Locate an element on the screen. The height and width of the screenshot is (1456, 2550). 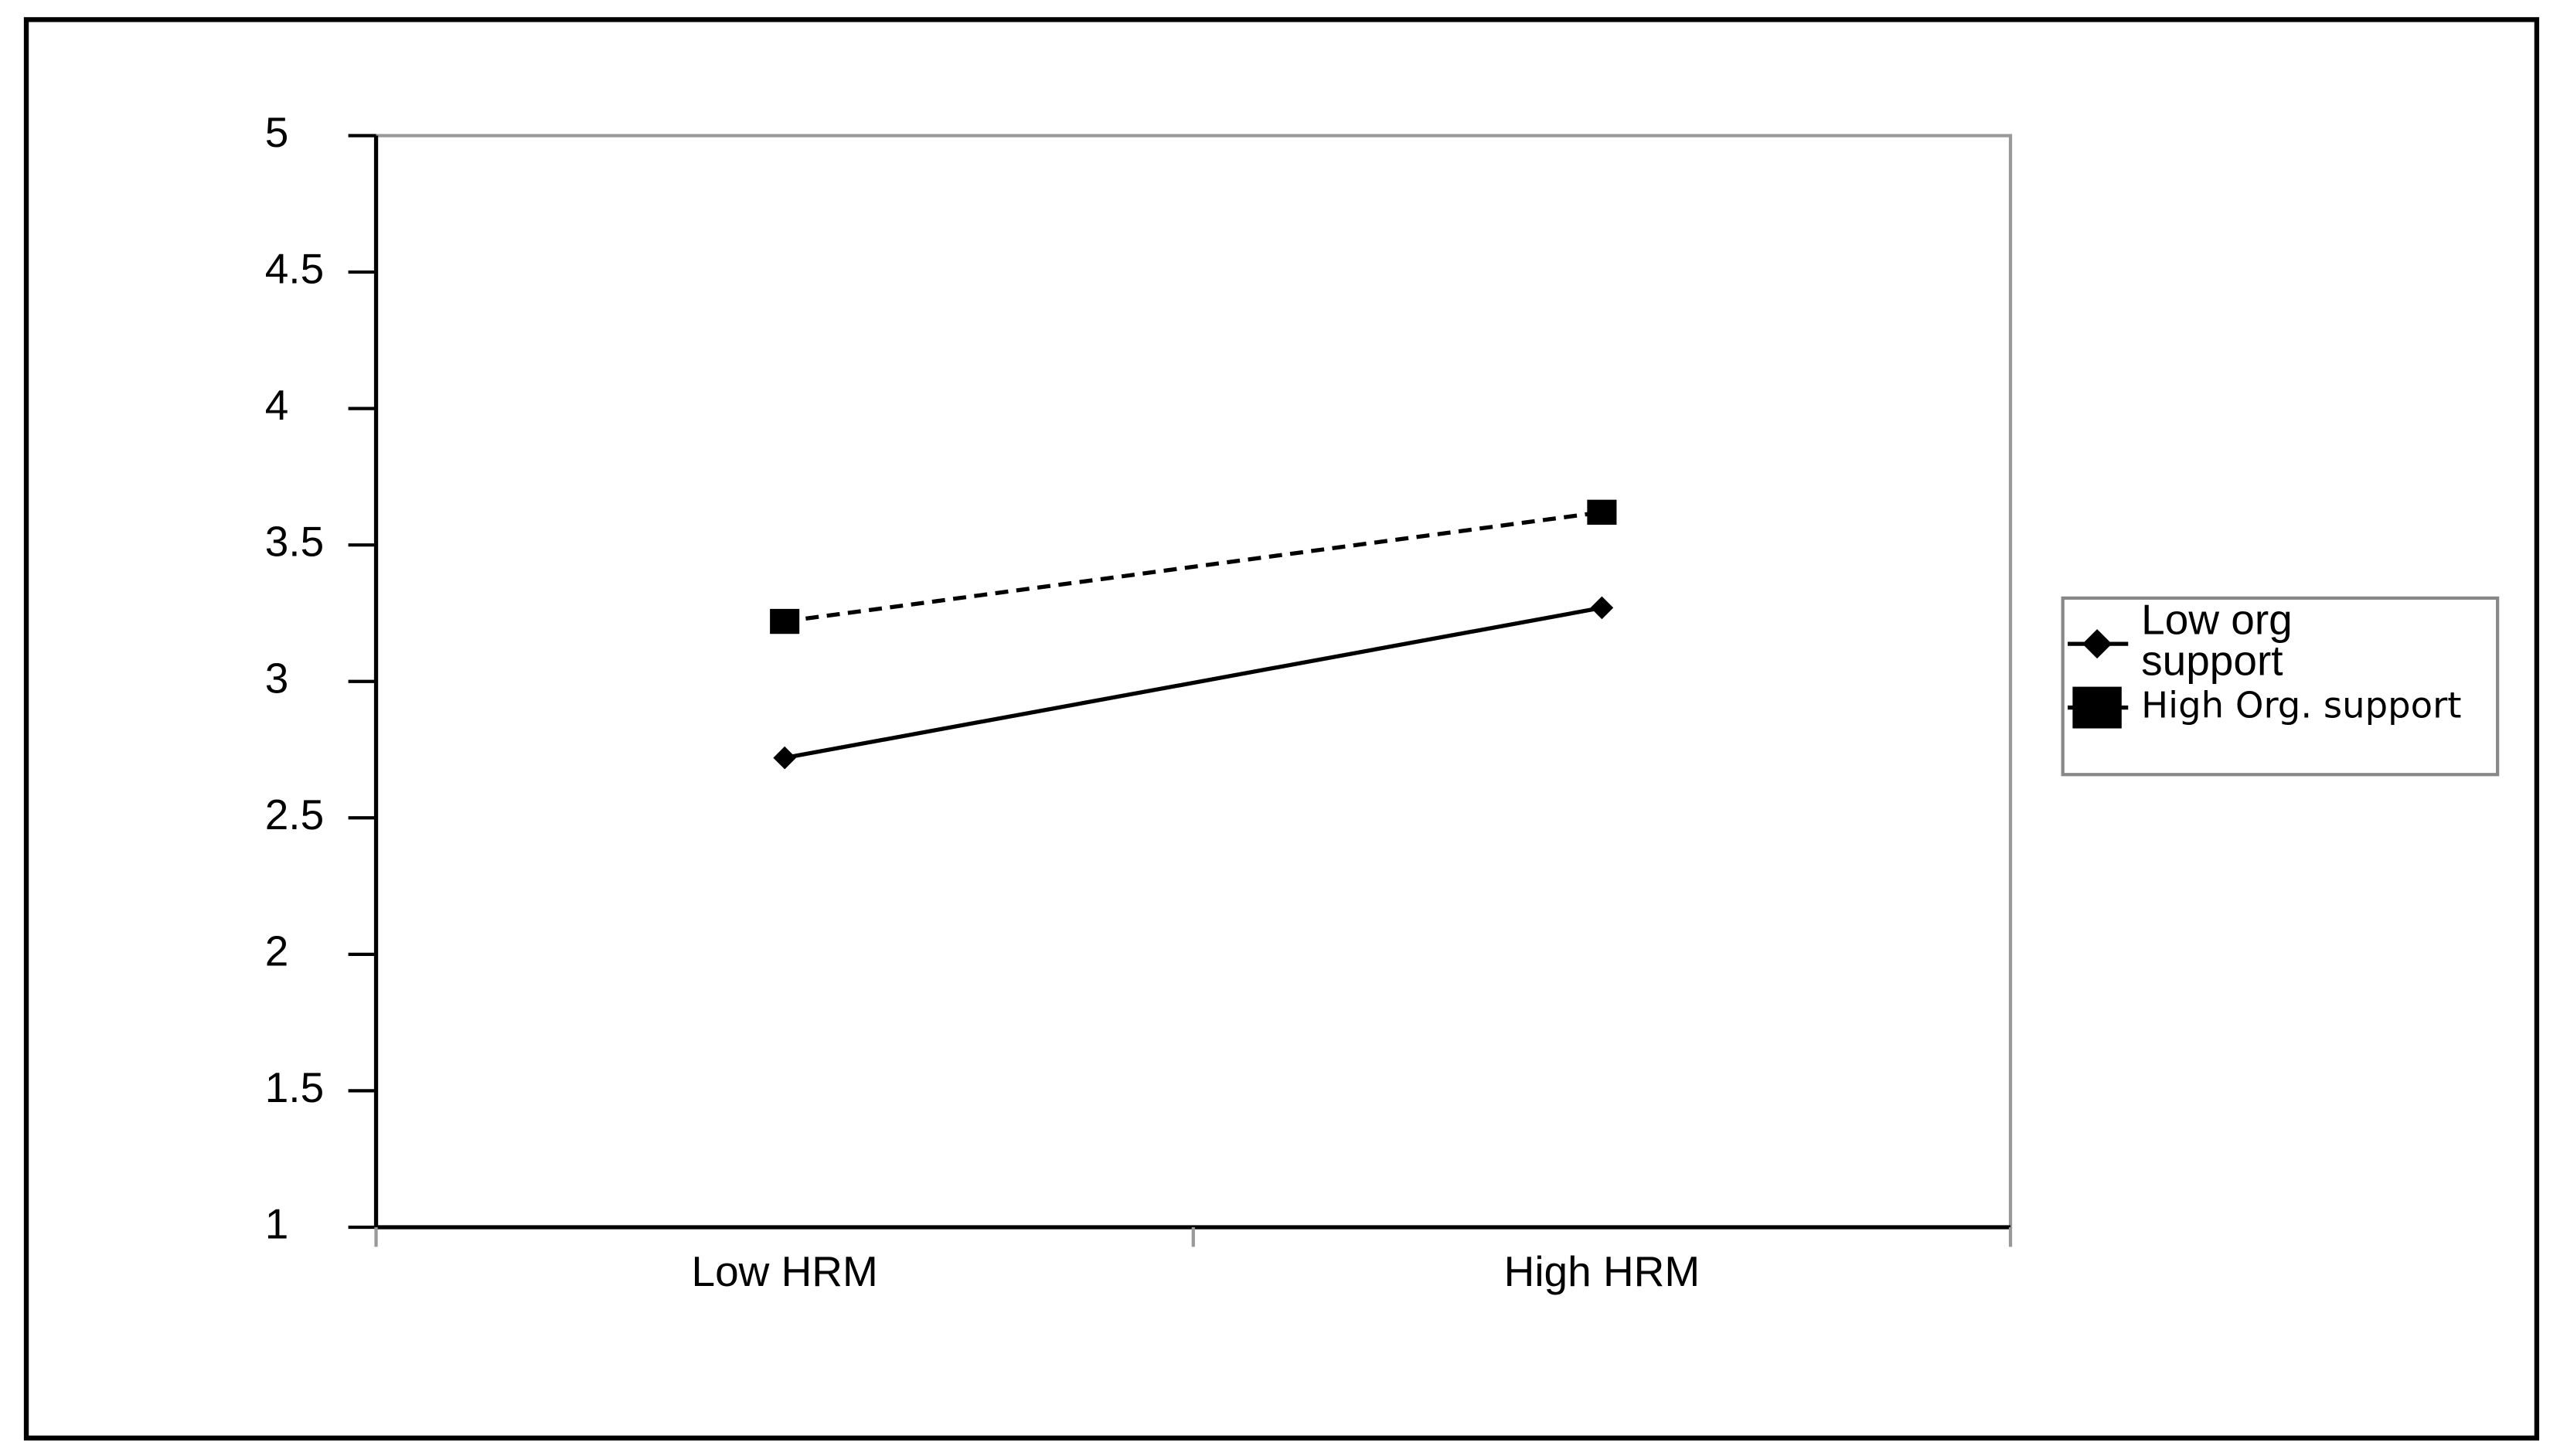
x-tick-label: High HRM is located at coordinates (1603, 1271).